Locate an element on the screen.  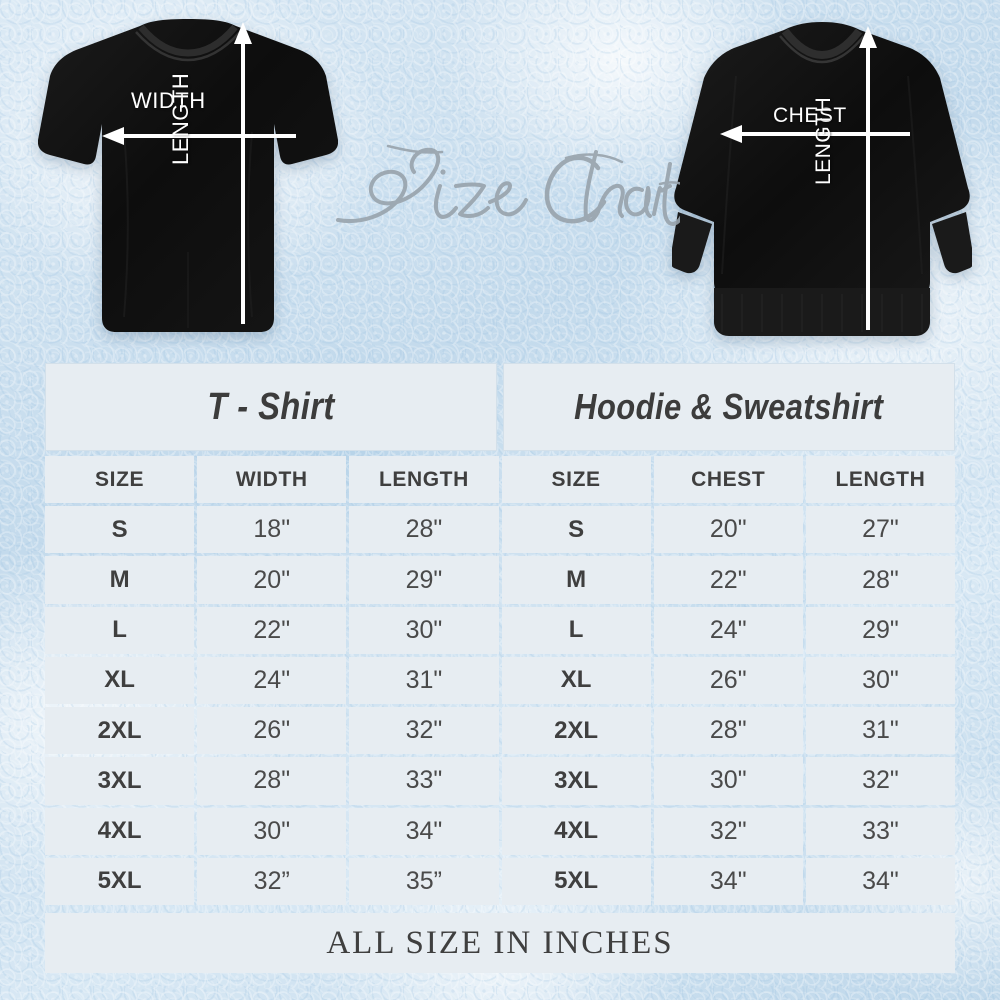
hoodie-sweatshirt-illustration is located at coordinates (822, 181).